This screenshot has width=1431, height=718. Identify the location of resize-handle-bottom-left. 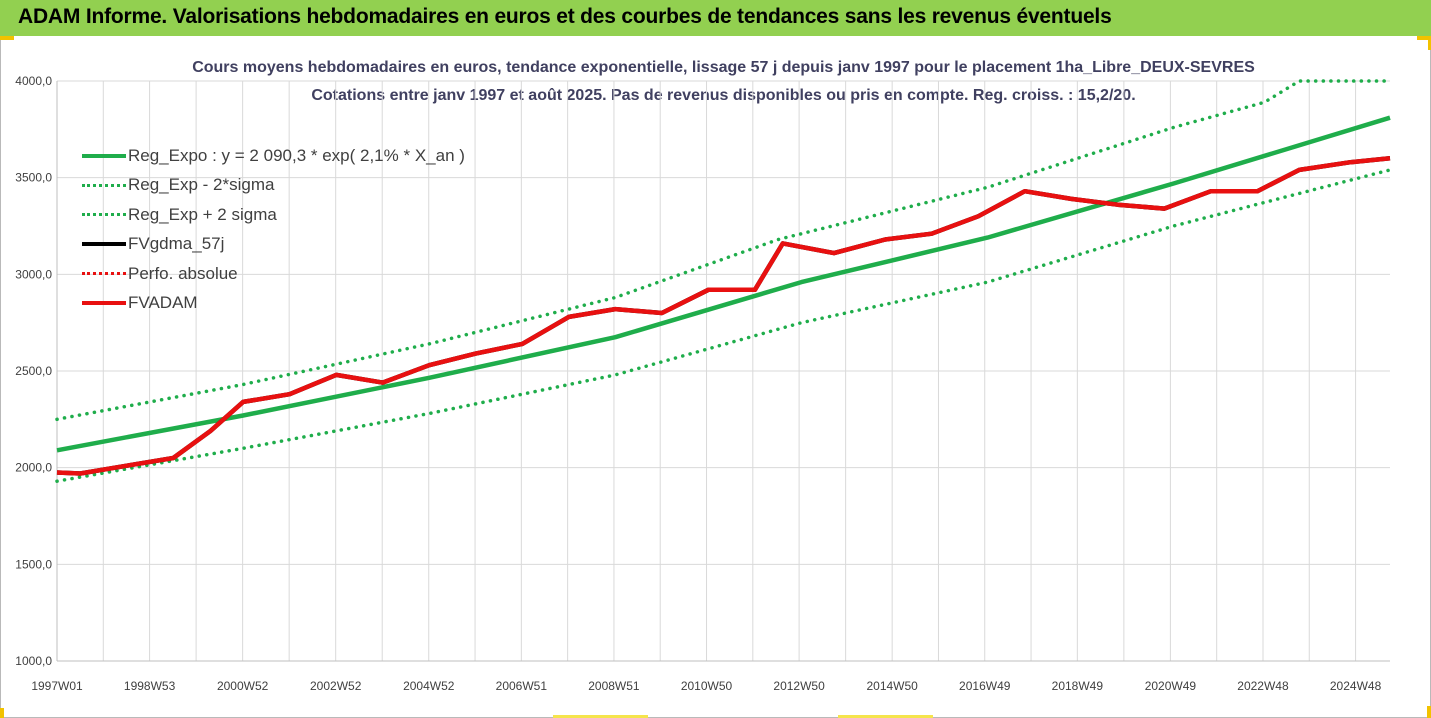
(2, 713).